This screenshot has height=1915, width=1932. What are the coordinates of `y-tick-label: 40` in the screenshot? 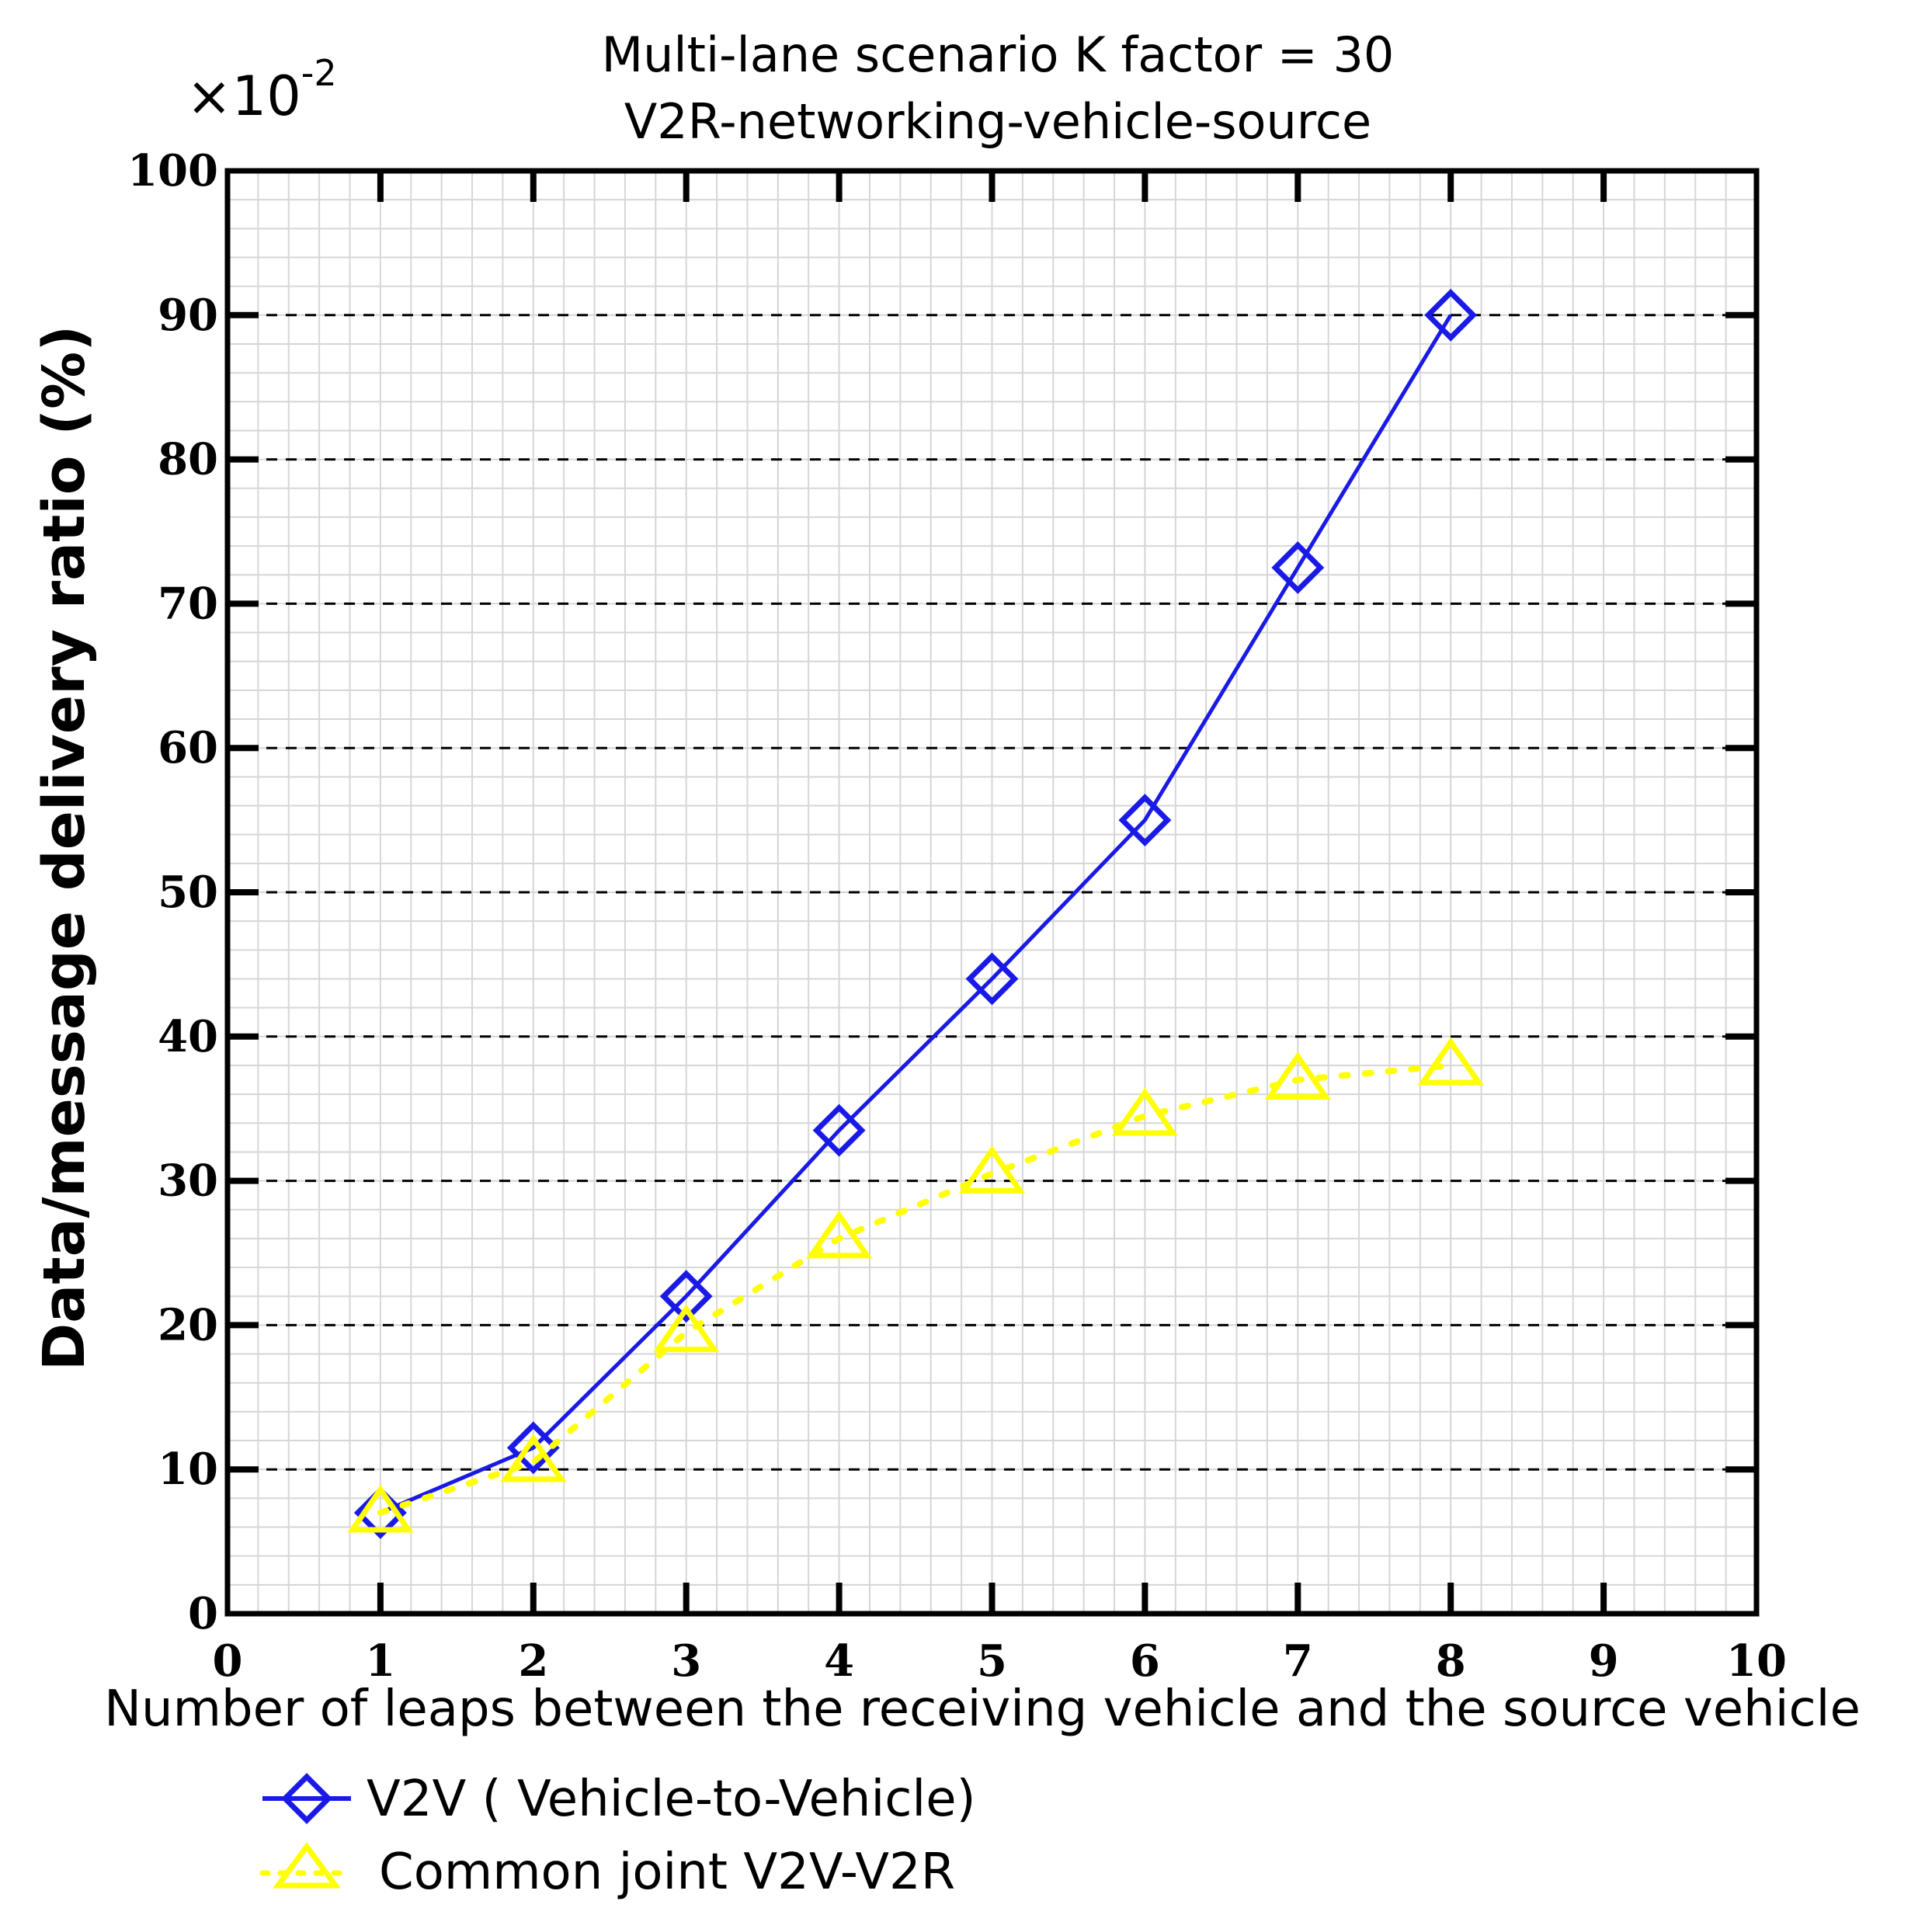 It's located at (188, 1036).